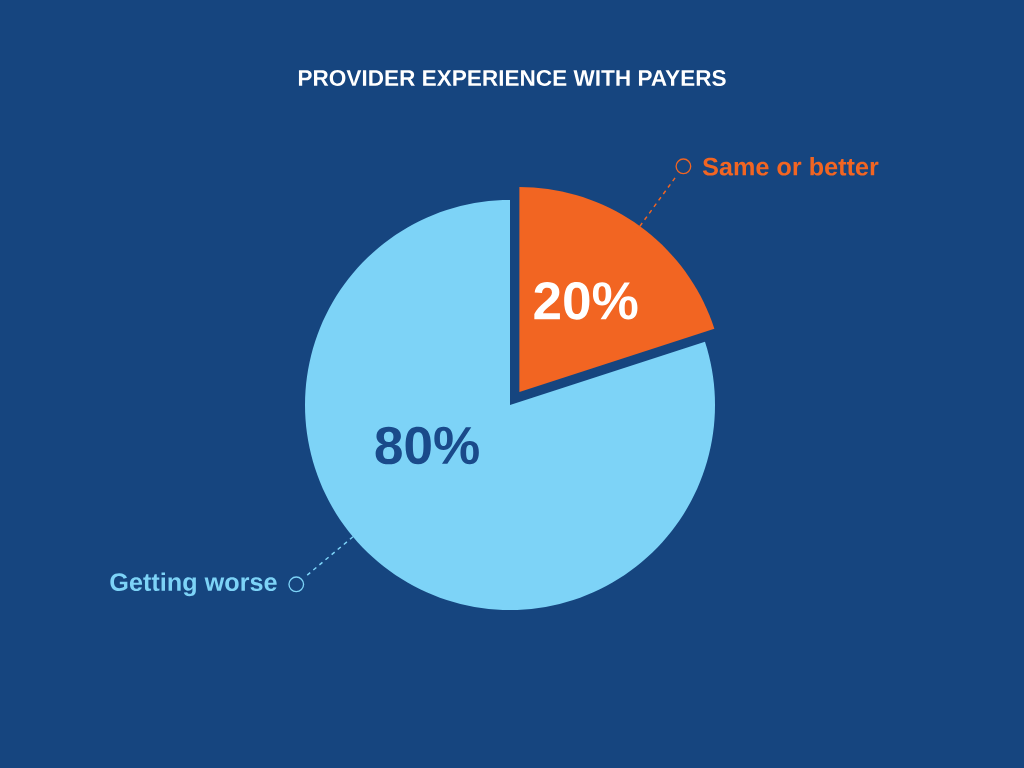 This screenshot has width=1024, height=768. What do you see at coordinates (512, 78) in the screenshot?
I see `chart-title: PROVIDER EXPERIENCE WITH PAYERS` at bounding box center [512, 78].